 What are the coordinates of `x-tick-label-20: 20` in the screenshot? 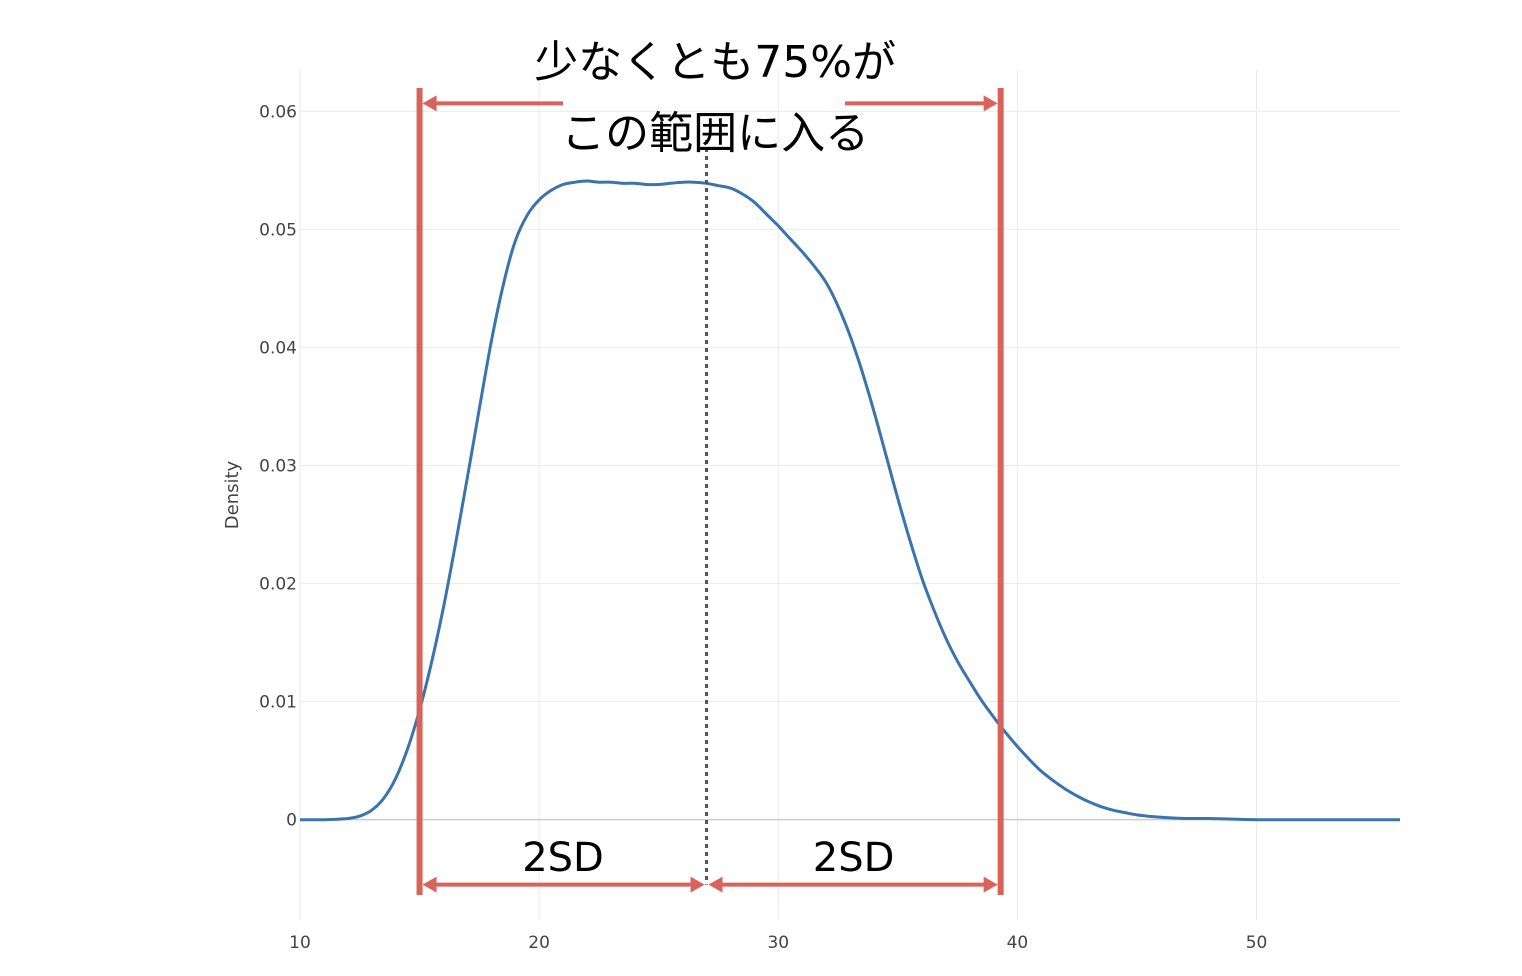 It's located at (539, 943).